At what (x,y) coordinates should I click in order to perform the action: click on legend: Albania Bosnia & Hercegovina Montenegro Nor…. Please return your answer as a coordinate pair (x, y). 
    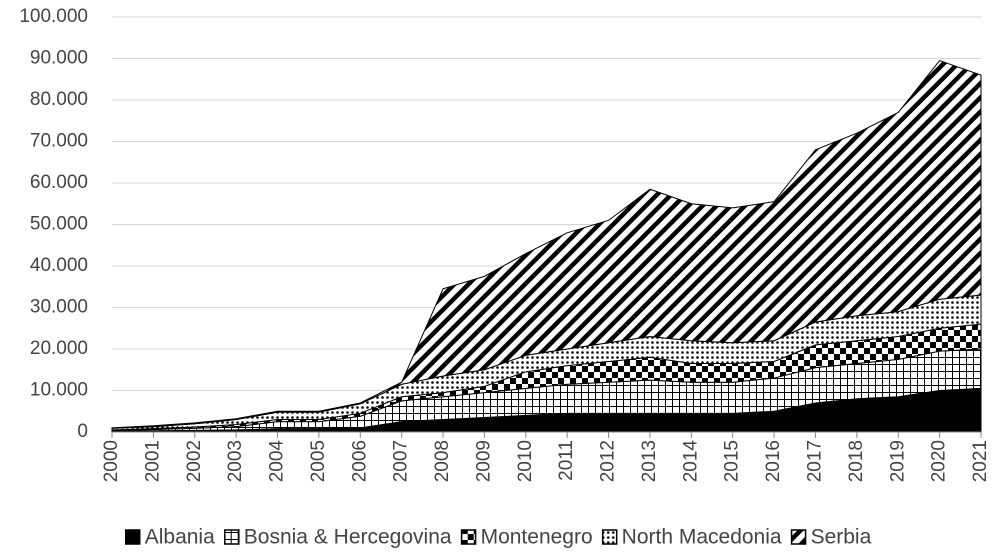
    Looking at the image, I should click on (498, 537).